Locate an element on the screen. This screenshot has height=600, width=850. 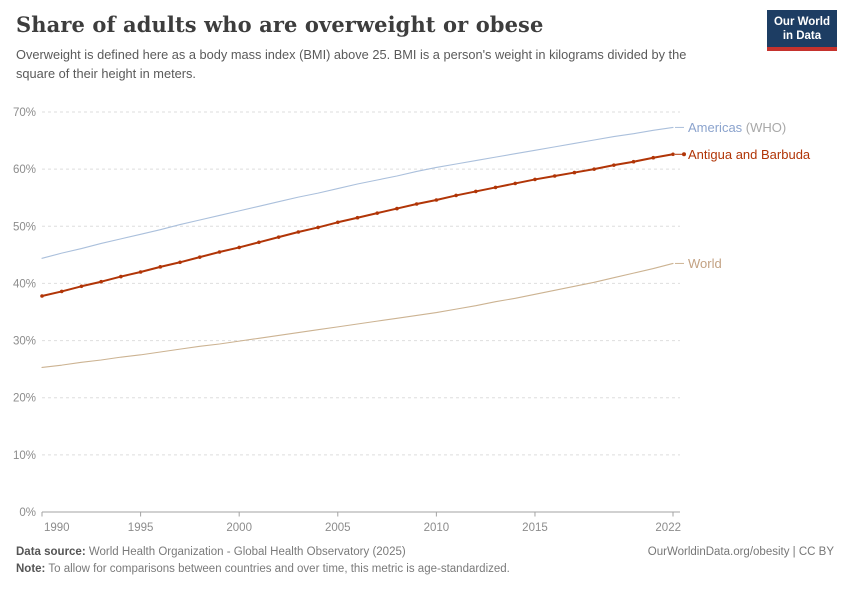
series-marker-antigua-and-barbuda-1991 is located at coordinates (61, 291).